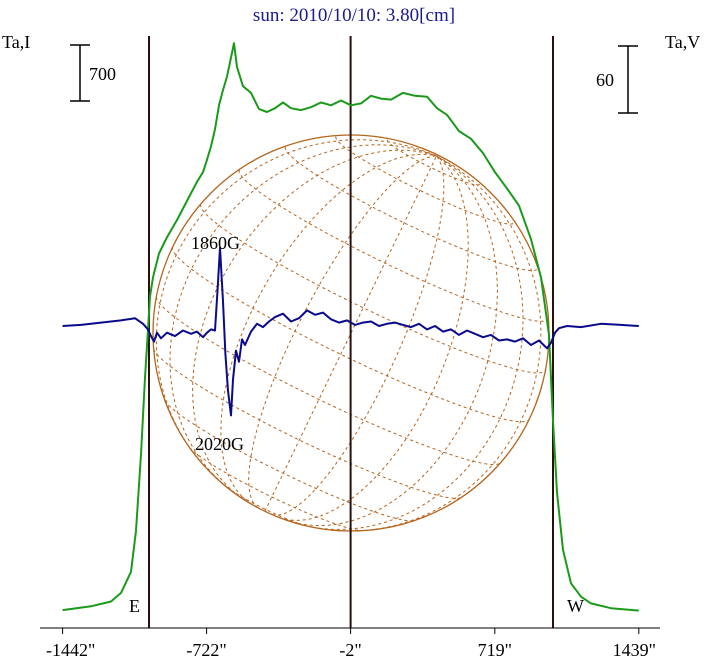  I want to click on field-strength-annotation: 1860G, so click(215, 243).